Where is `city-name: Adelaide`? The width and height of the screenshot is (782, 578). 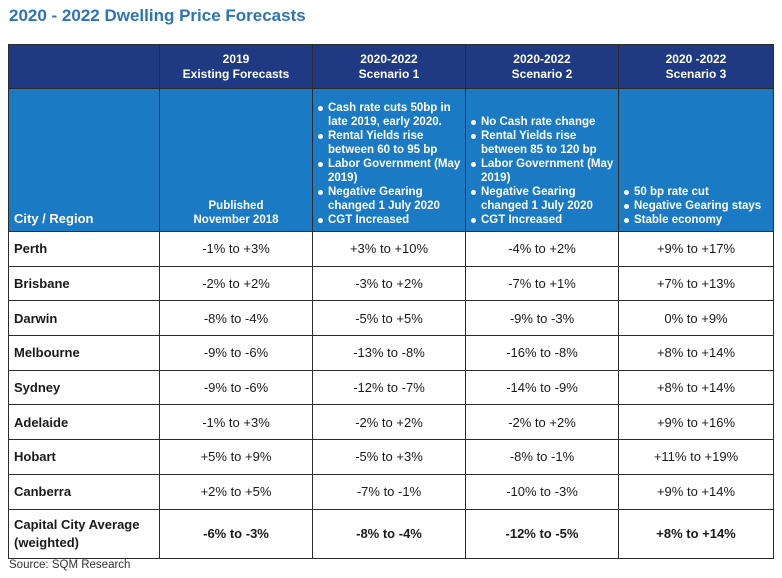 city-name: Adelaide is located at coordinates (84, 422).